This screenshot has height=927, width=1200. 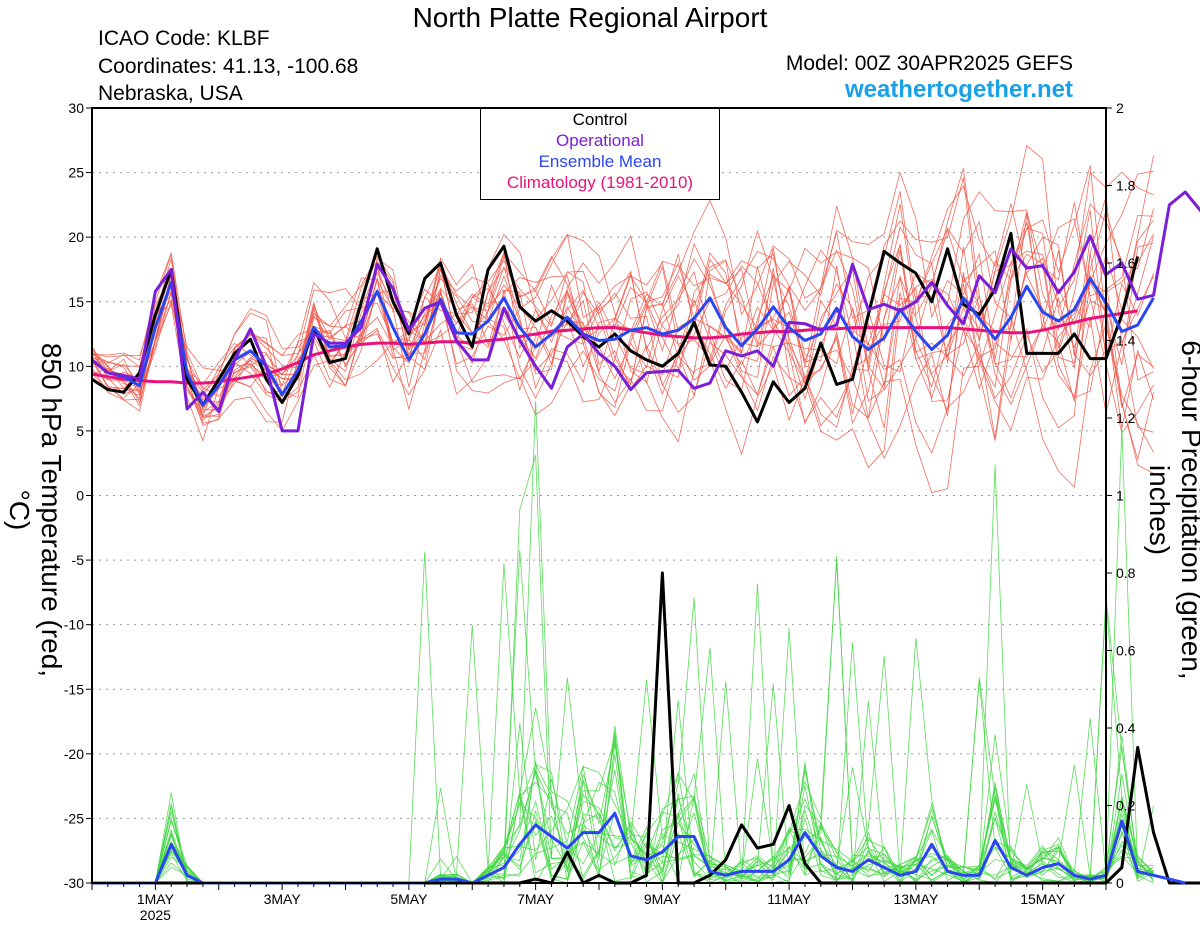 What do you see at coordinates (1126, 728) in the screenshot?
I see `y2-tick-label: 0.4` at bounding box center [1126, 728].